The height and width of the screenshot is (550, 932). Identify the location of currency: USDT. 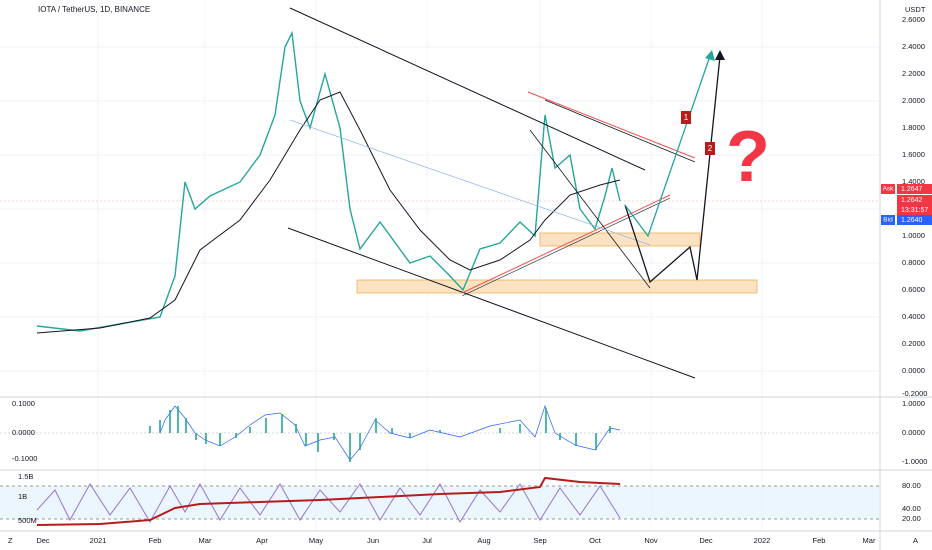
(915, 9).